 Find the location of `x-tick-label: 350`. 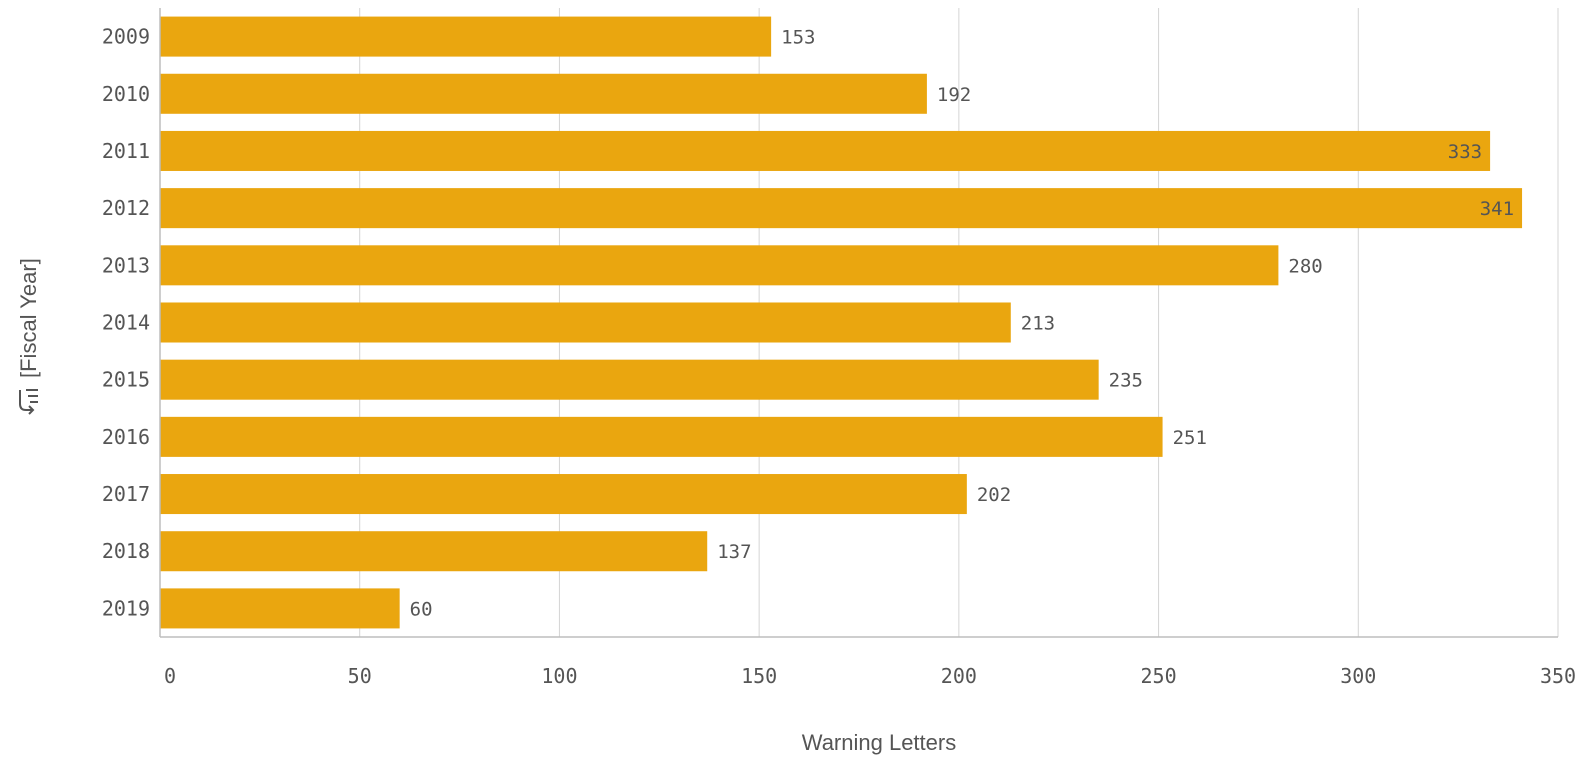

x-tick-label: 350 is located at coordinates (1558, 676).